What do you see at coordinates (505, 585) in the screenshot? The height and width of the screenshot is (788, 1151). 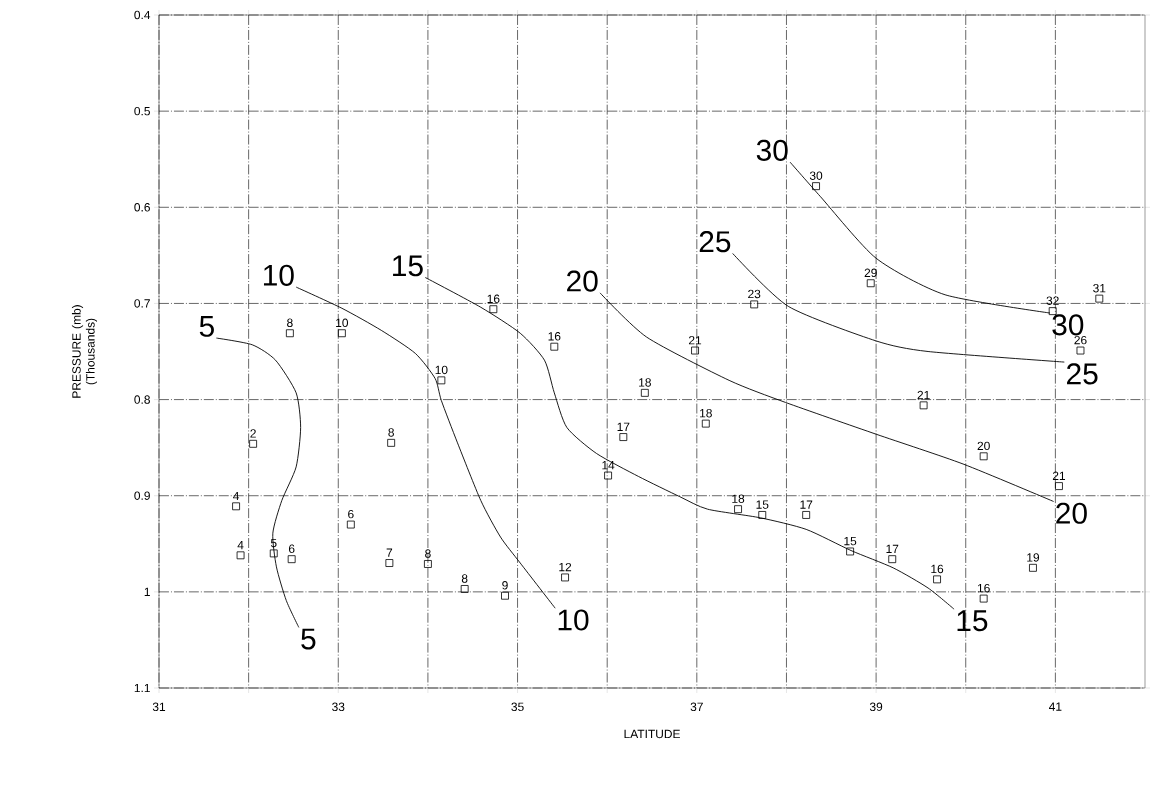 I see `annotation: 9` at bounding box center [505, 585].